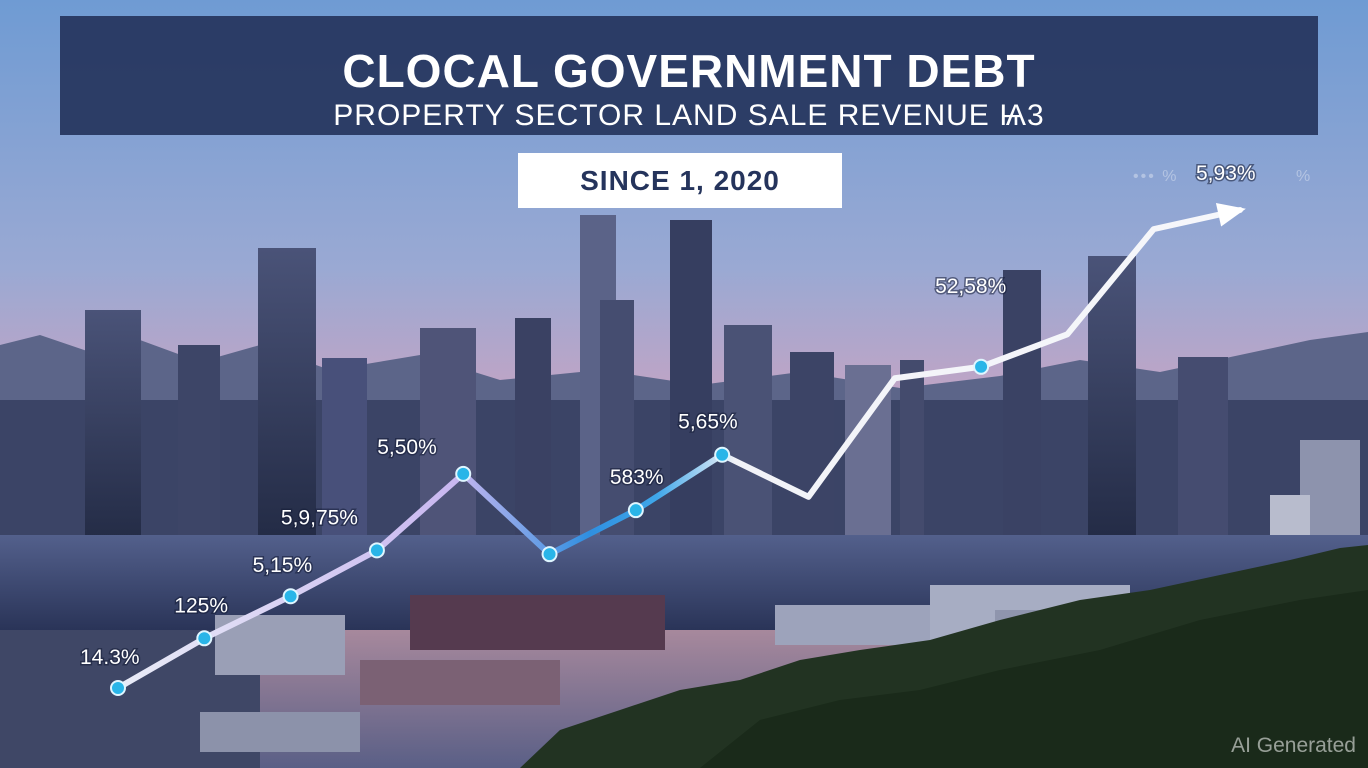 The height and width of the screenshot is (768, 1368). Describe the element at coordinates (201, 605) in the screenshot. I see `data-label-1: 125%` at that location.